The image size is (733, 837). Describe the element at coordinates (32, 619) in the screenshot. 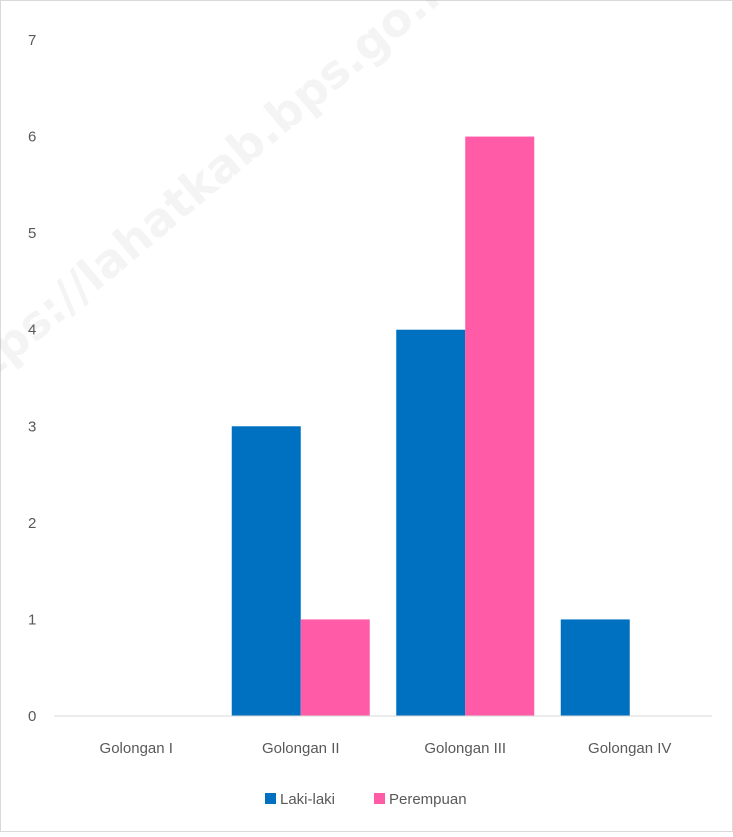

I see `y-tick-label: 1` at that location.